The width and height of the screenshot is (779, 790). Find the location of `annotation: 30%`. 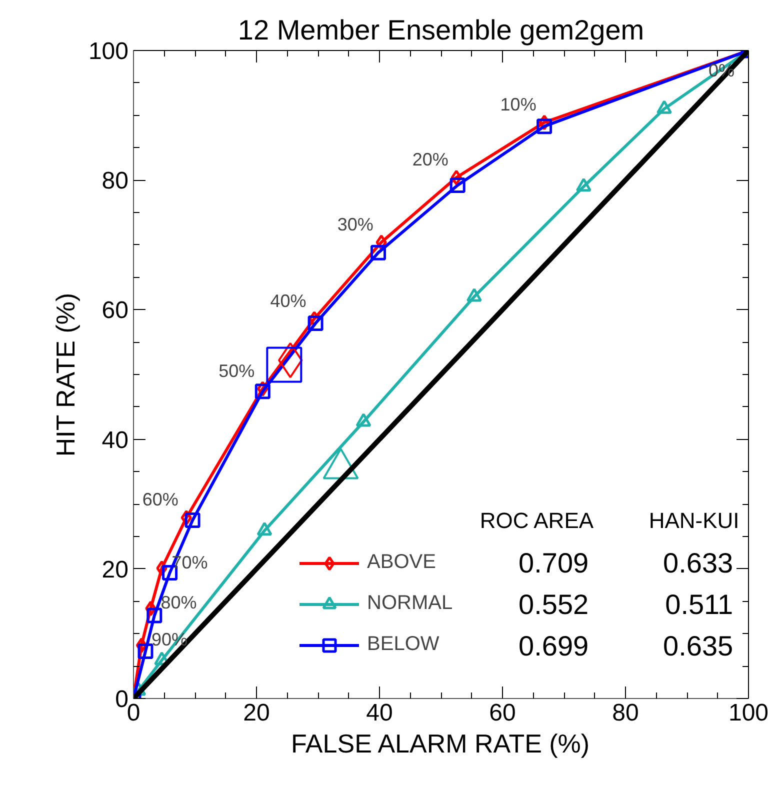

annotation: 30% is located at coordinates (355, 224).